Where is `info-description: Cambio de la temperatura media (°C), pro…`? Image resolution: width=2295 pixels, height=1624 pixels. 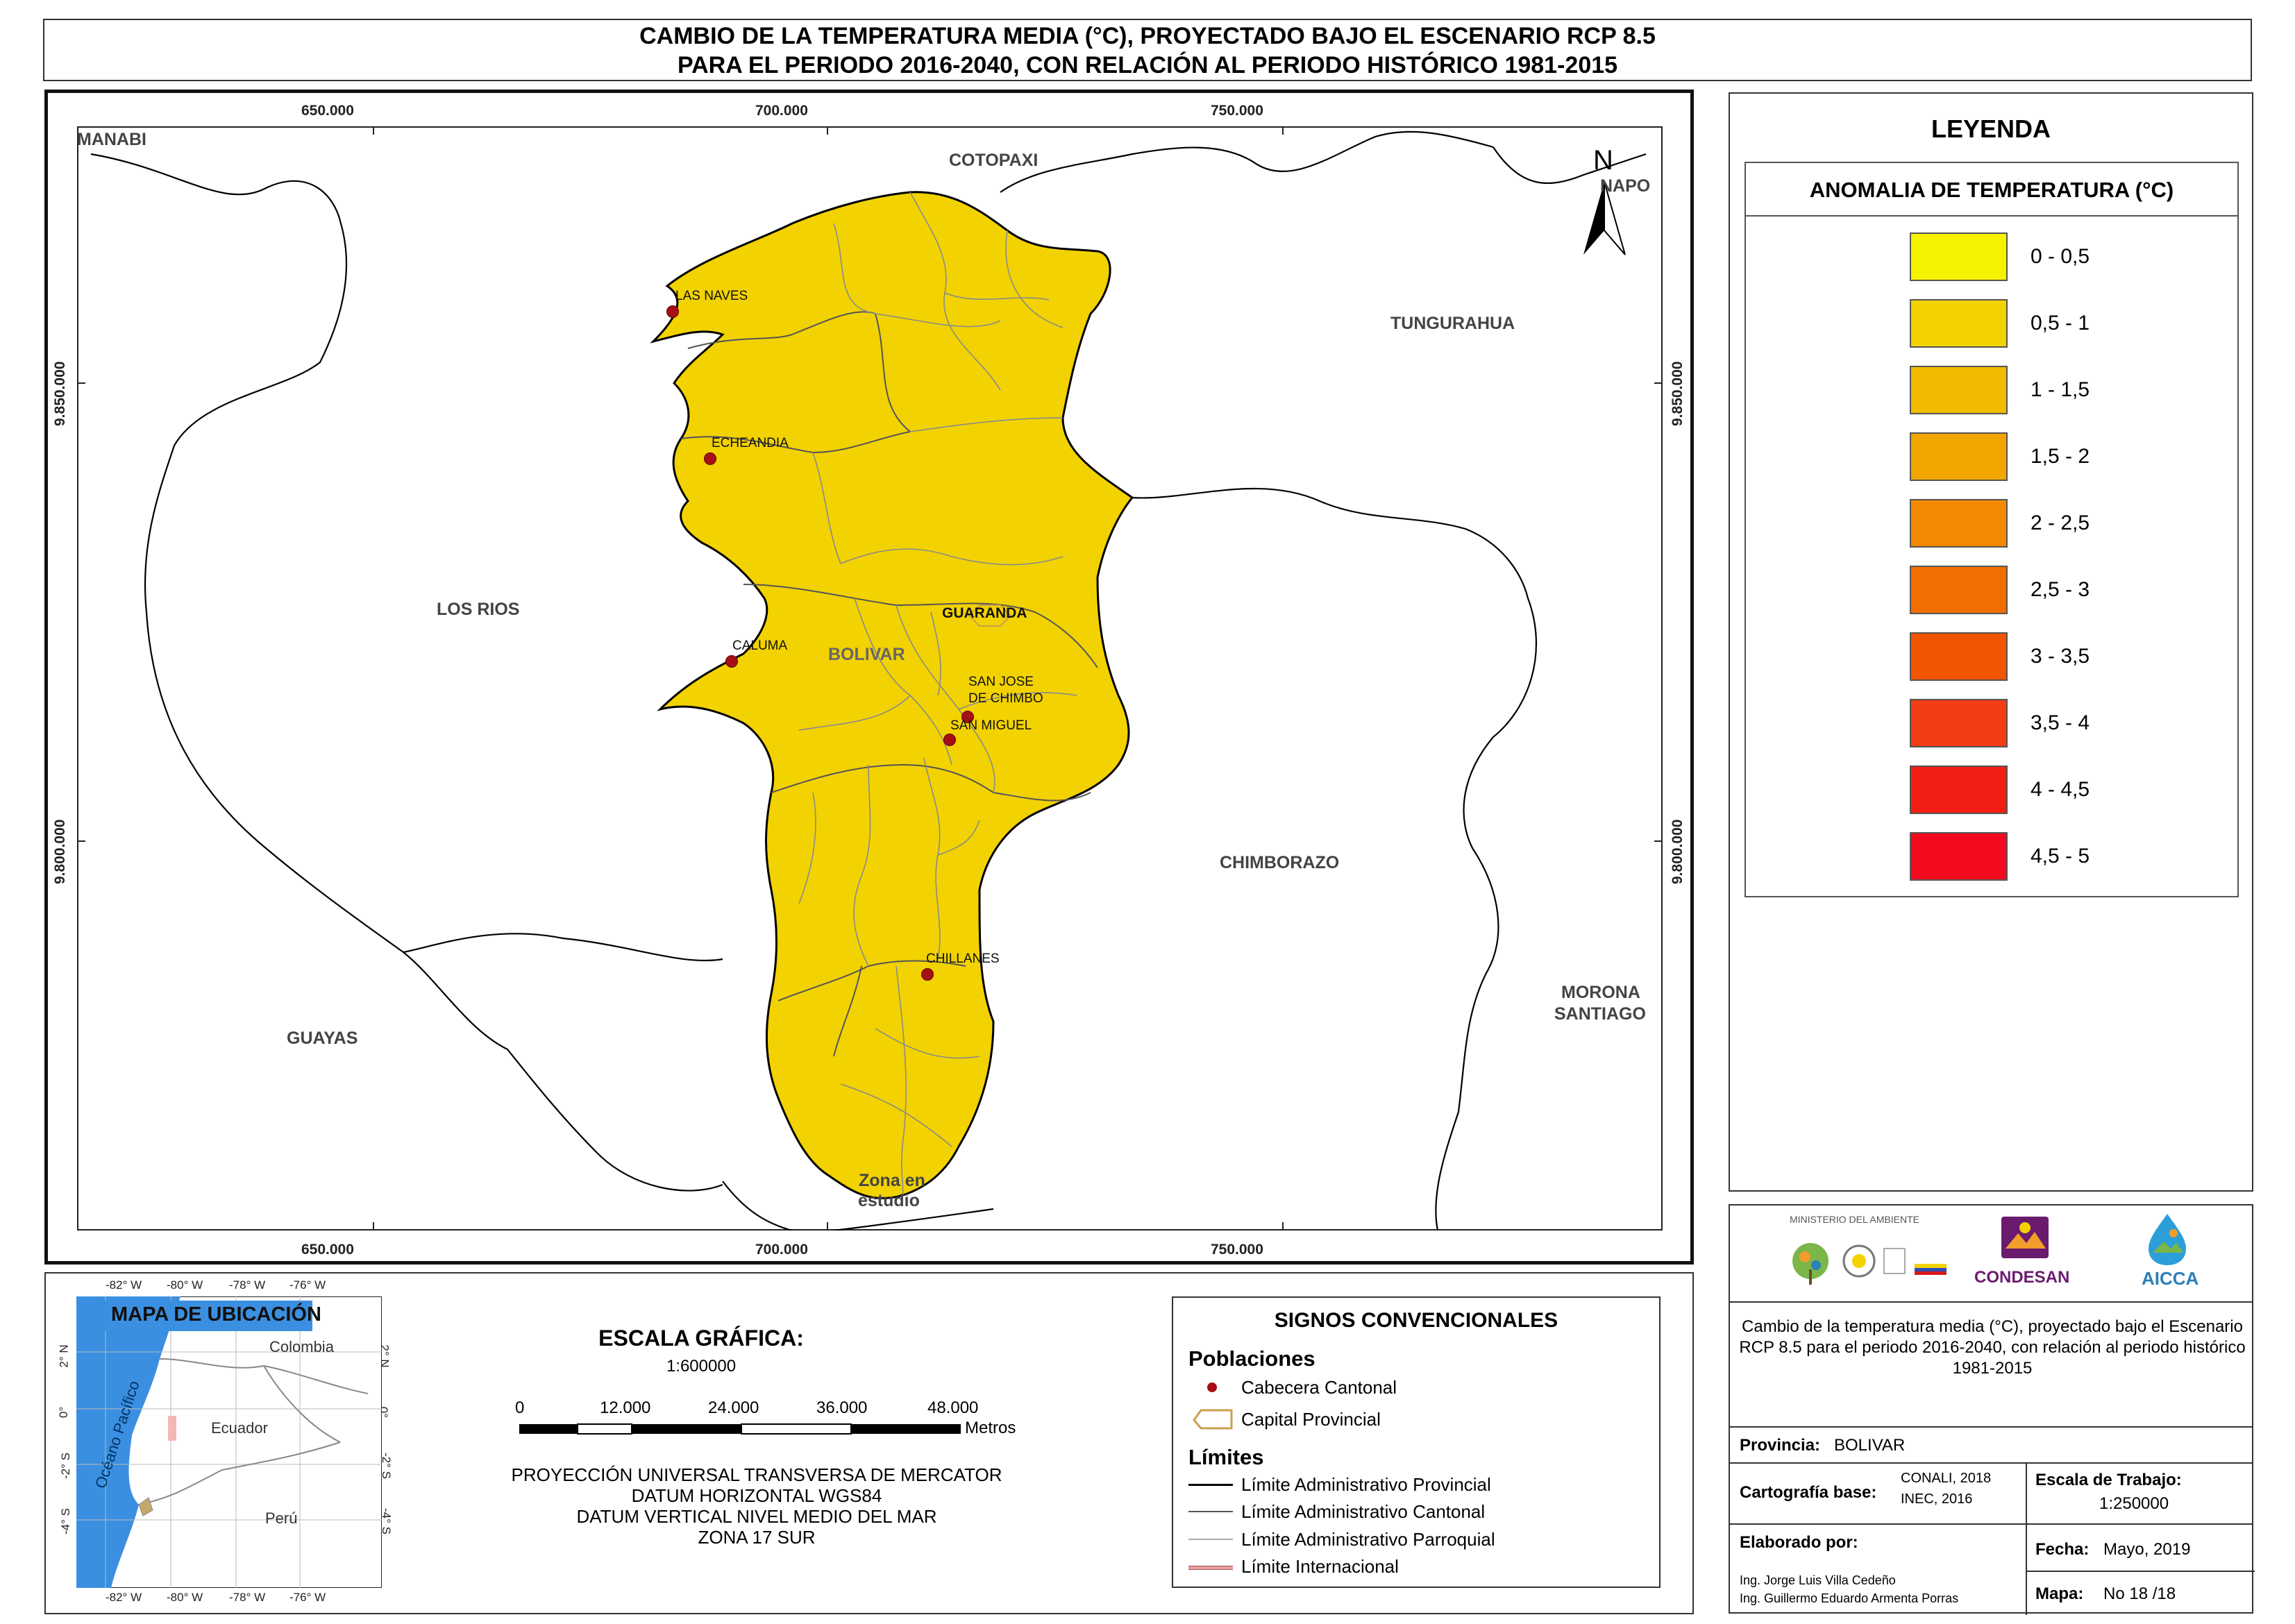
info-description: Cambio de la temperatura media (°C), pro… is located at coordinates (1992, 1347).